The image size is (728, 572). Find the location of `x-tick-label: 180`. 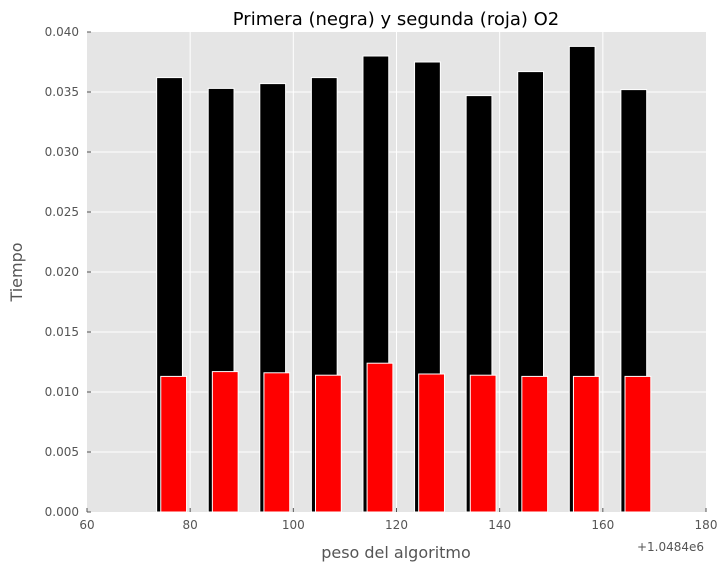

x-tick-label: 180 is located at coordinates (706, 525).